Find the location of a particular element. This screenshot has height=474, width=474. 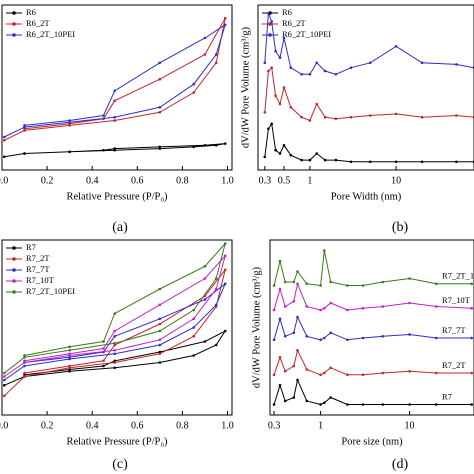

legend-label: R7_2T_10PEI is located at coordinates (50, 291).